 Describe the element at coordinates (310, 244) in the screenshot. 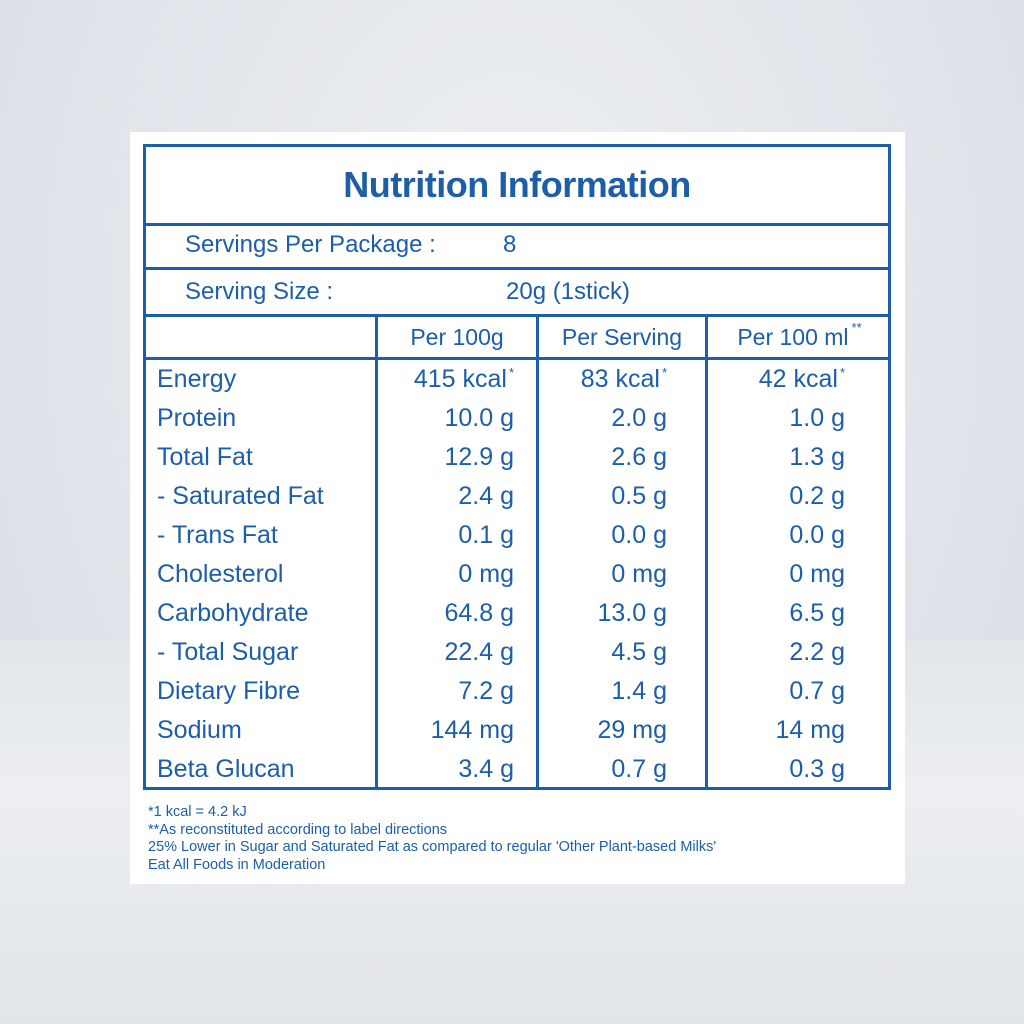

I see `servings-label: Servings Per Package :` at that location.